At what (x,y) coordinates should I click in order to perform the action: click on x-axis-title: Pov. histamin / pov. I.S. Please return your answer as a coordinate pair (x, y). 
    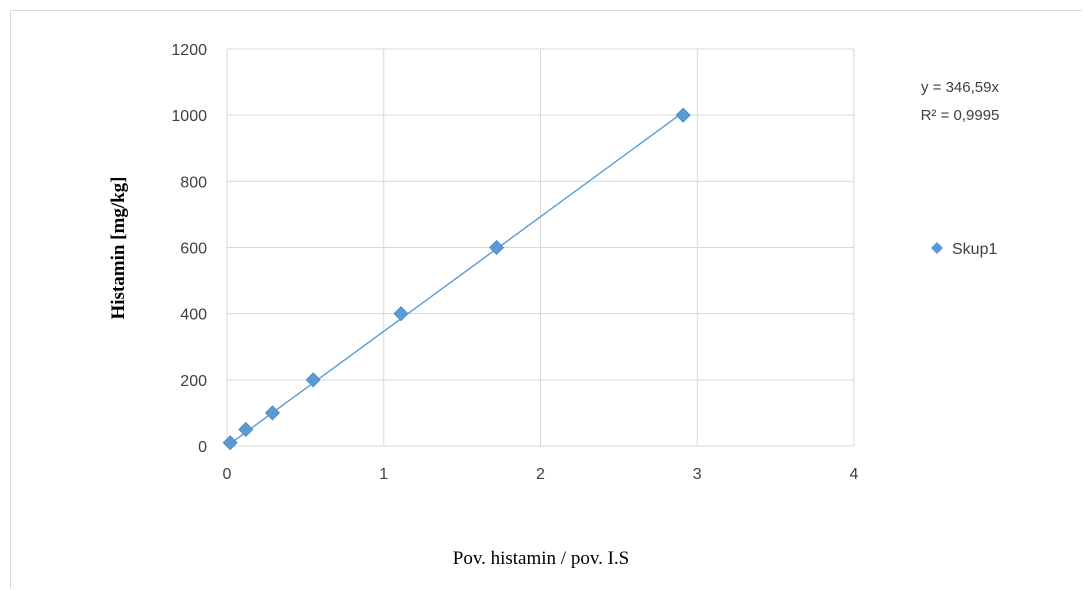
    Looking at the image, I should click on (541, 558).